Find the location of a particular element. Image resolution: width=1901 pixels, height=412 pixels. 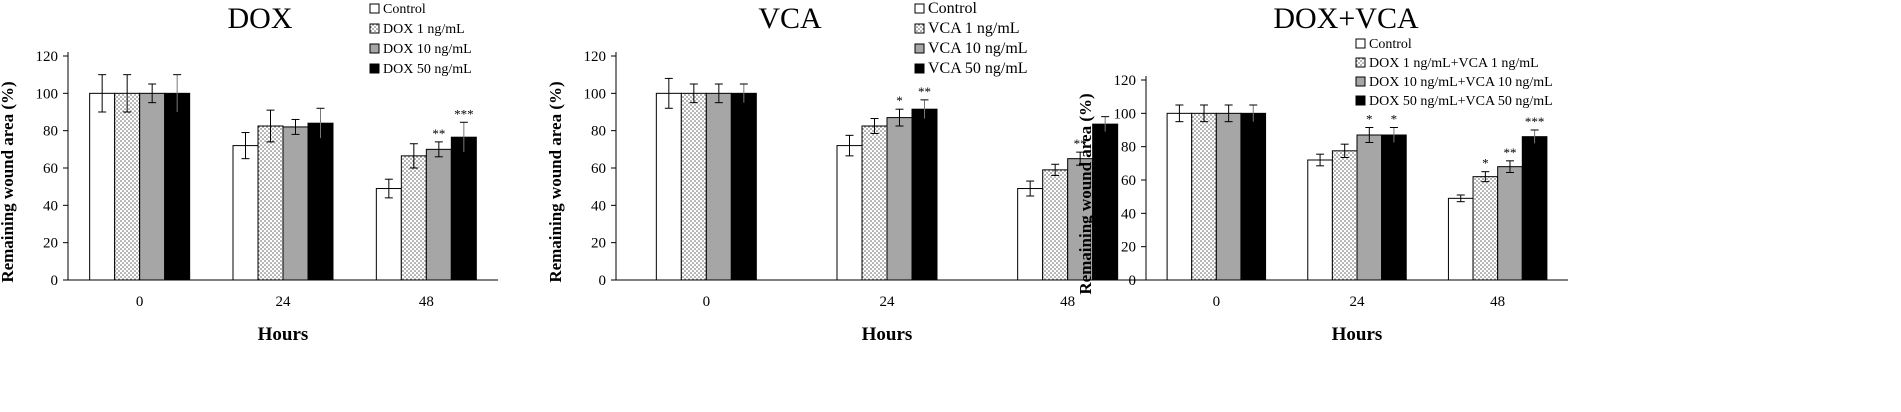

legend-label: DOX 1 ng/mL+VCA 1 ng/mL is located at coordinates (1454, 63).